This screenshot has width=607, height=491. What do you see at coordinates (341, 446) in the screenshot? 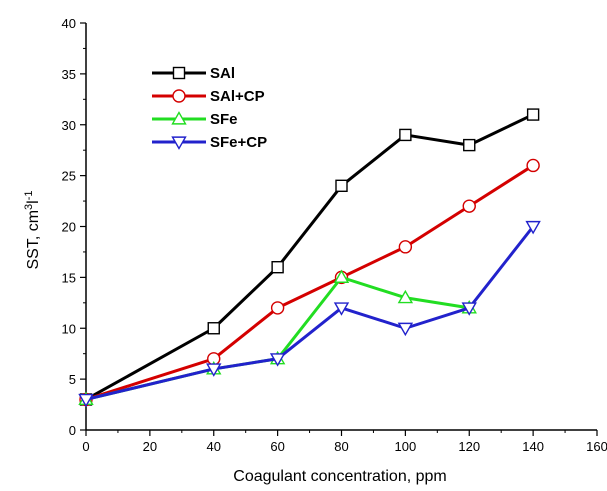
I see `x-tick-label: 80` at bounding box center [341, 446].